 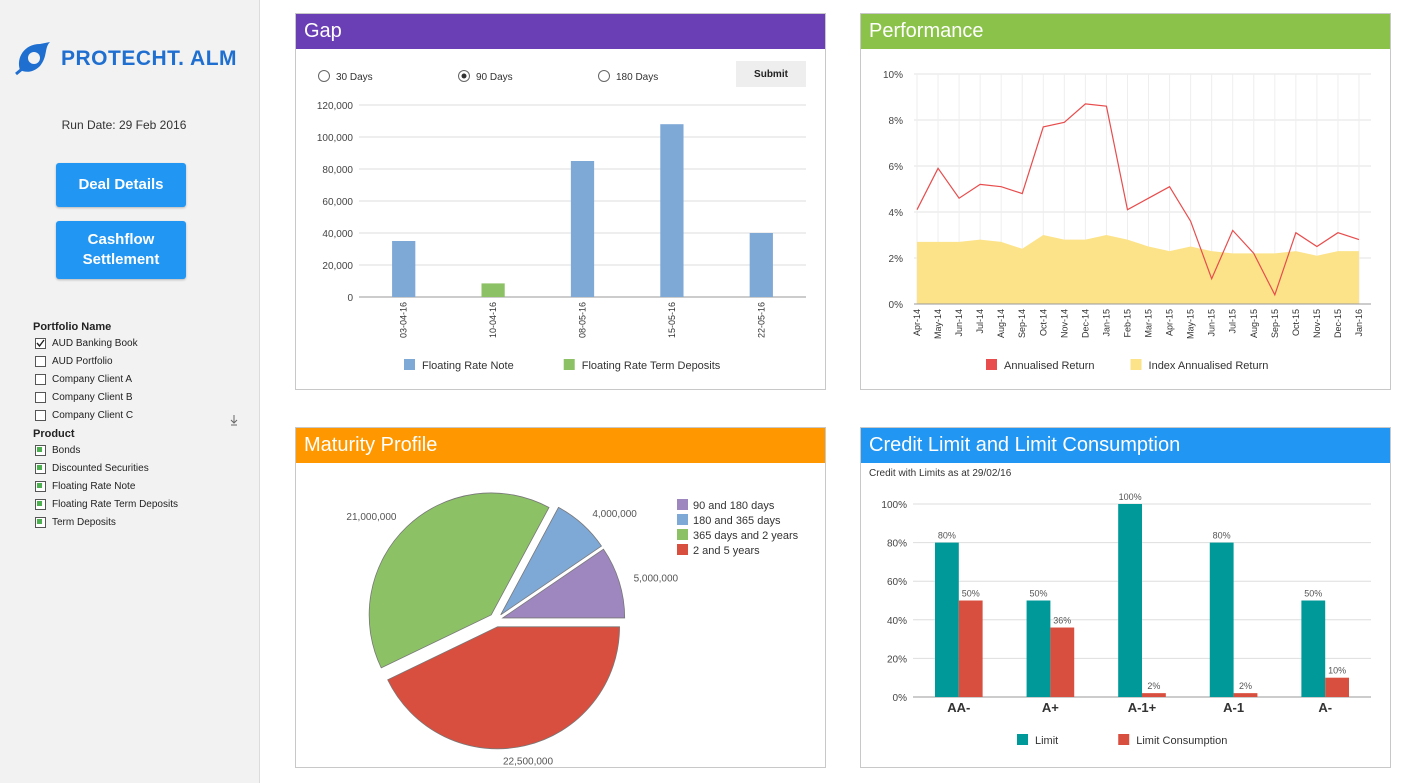 What do you see at coordinates (1127, 323) in the screenshot?
I see `x-tick-label: Feb-15` at bounding box center [1127, 323].